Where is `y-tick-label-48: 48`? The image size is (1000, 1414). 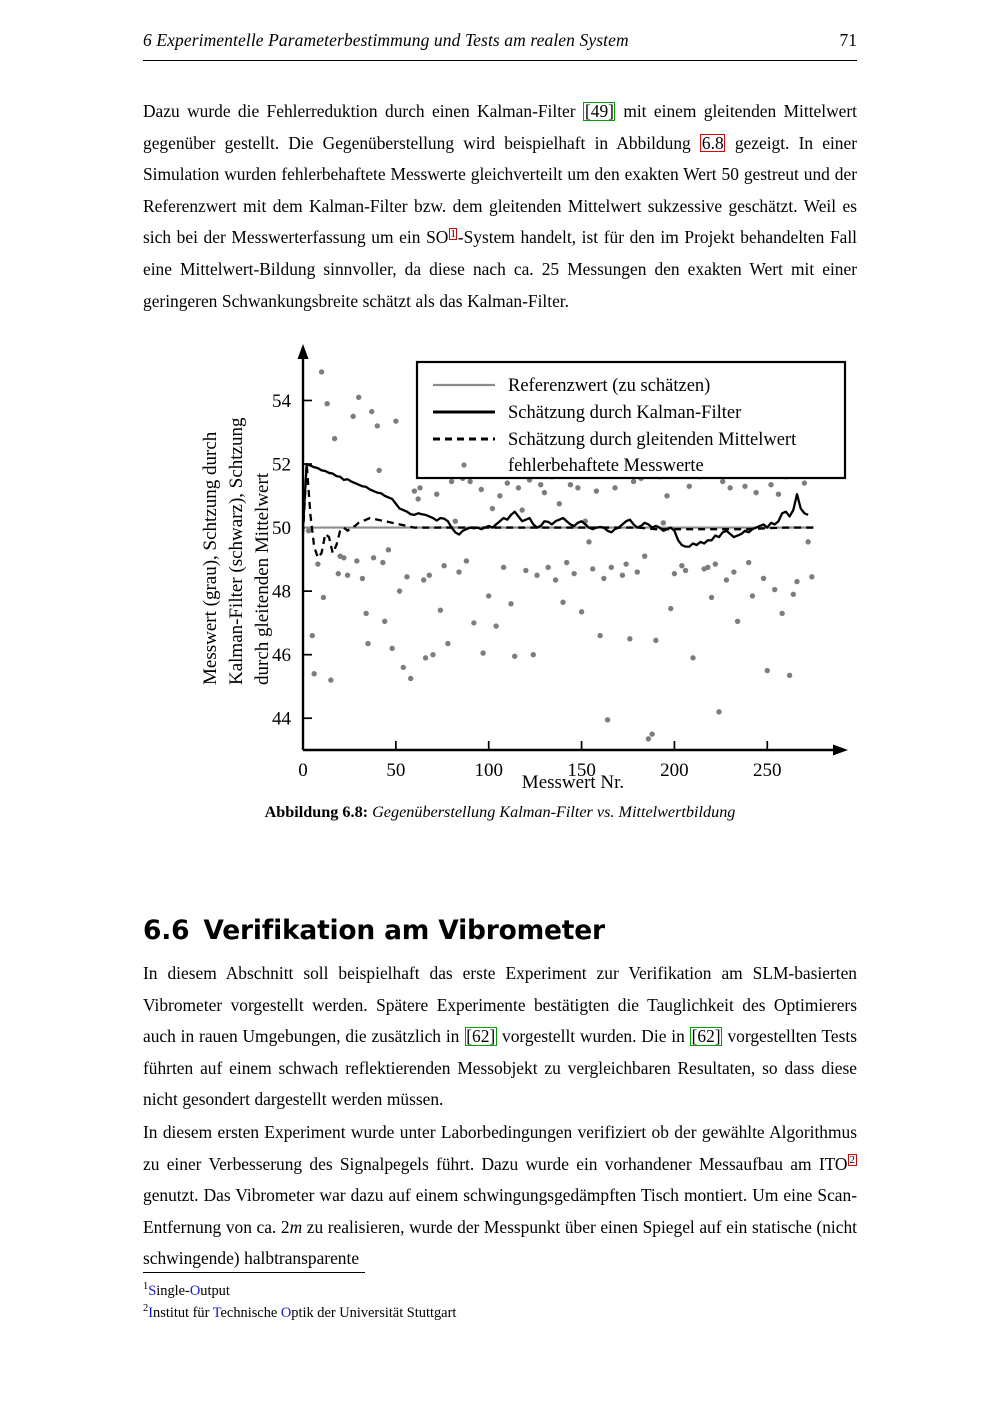
y-tick-label-48: 48 is located at coordinates (281, 592).